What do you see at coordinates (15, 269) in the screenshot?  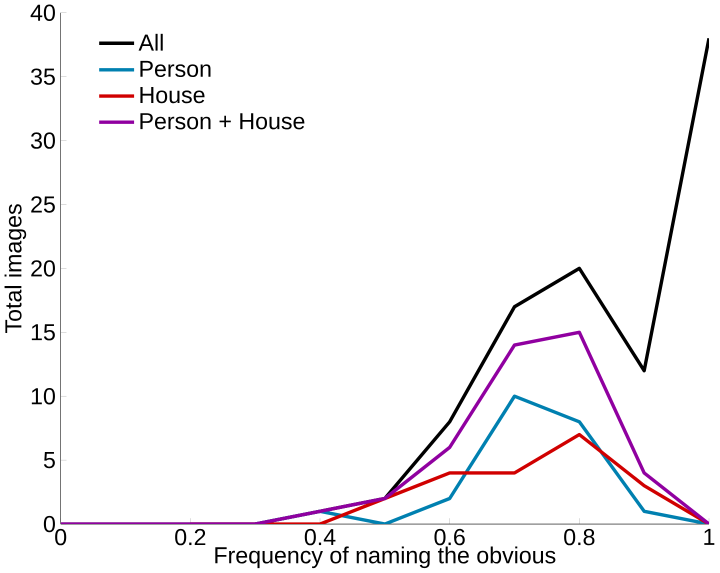 I see `y-axis-title: Total images` at bounding box center [15, 269].